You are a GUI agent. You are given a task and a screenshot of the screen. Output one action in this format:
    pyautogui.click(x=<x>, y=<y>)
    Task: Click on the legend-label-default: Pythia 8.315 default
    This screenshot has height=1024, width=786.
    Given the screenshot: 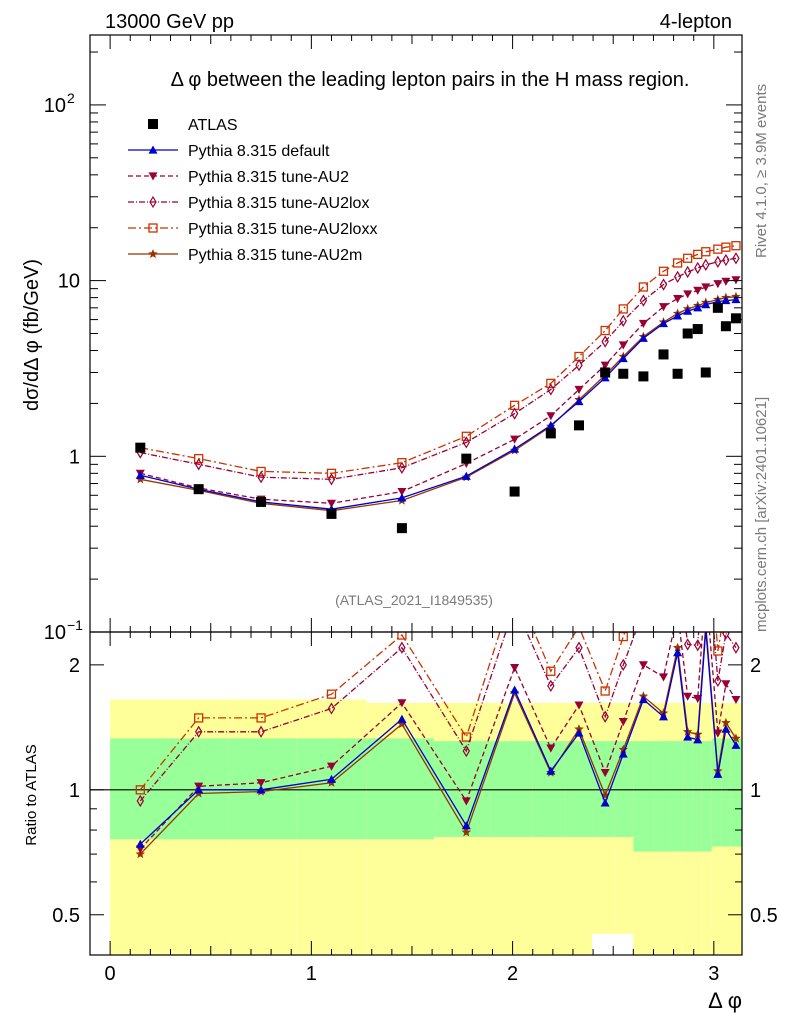 What is the action you would take?
    pyautogui.click(x=259, y=151)
    